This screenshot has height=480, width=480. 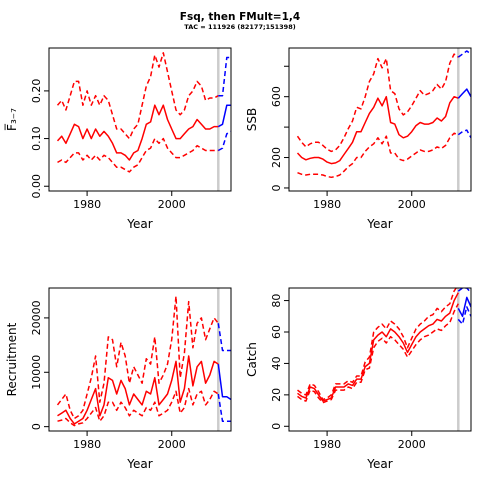 I want to click on y-tick-label: 40, so click(x=276, y=363).